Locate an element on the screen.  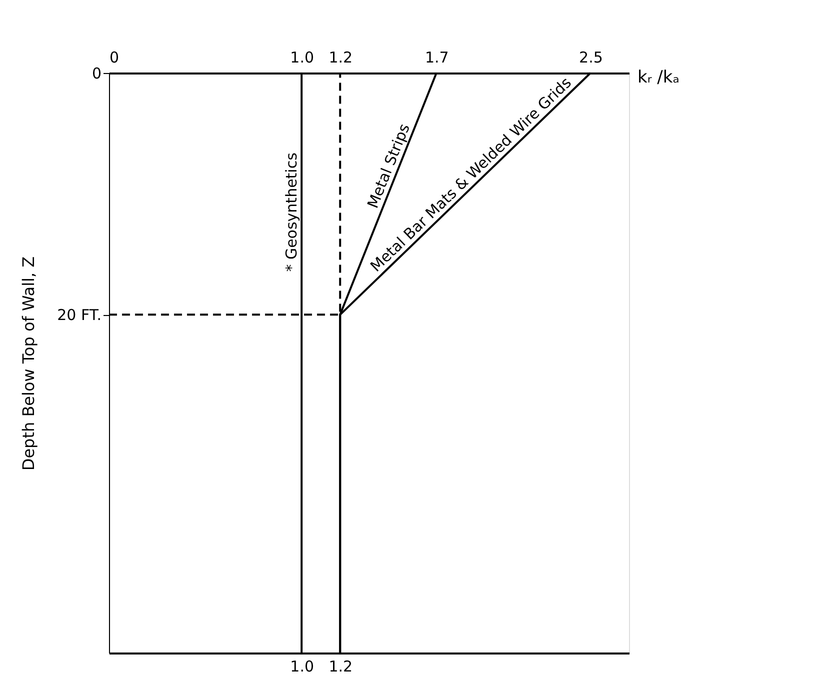
x2-tick-label: 1.7 is located at coordinates (436, 57).